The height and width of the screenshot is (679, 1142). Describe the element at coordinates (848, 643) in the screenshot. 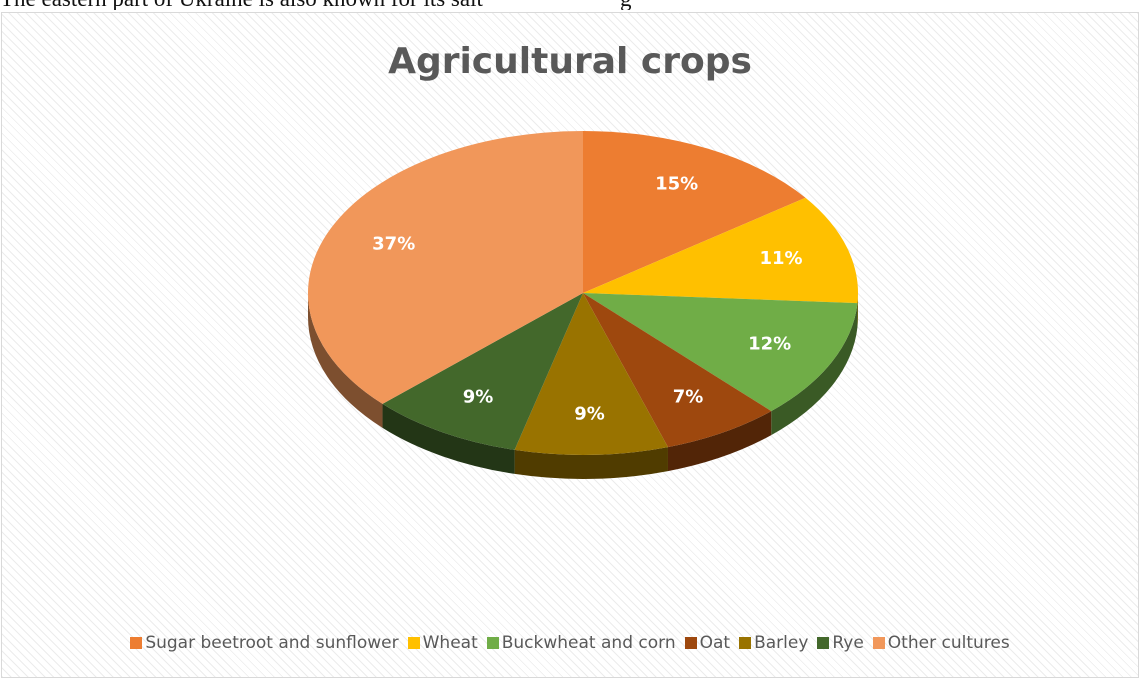

I see `legend-label: Rye` at that location.